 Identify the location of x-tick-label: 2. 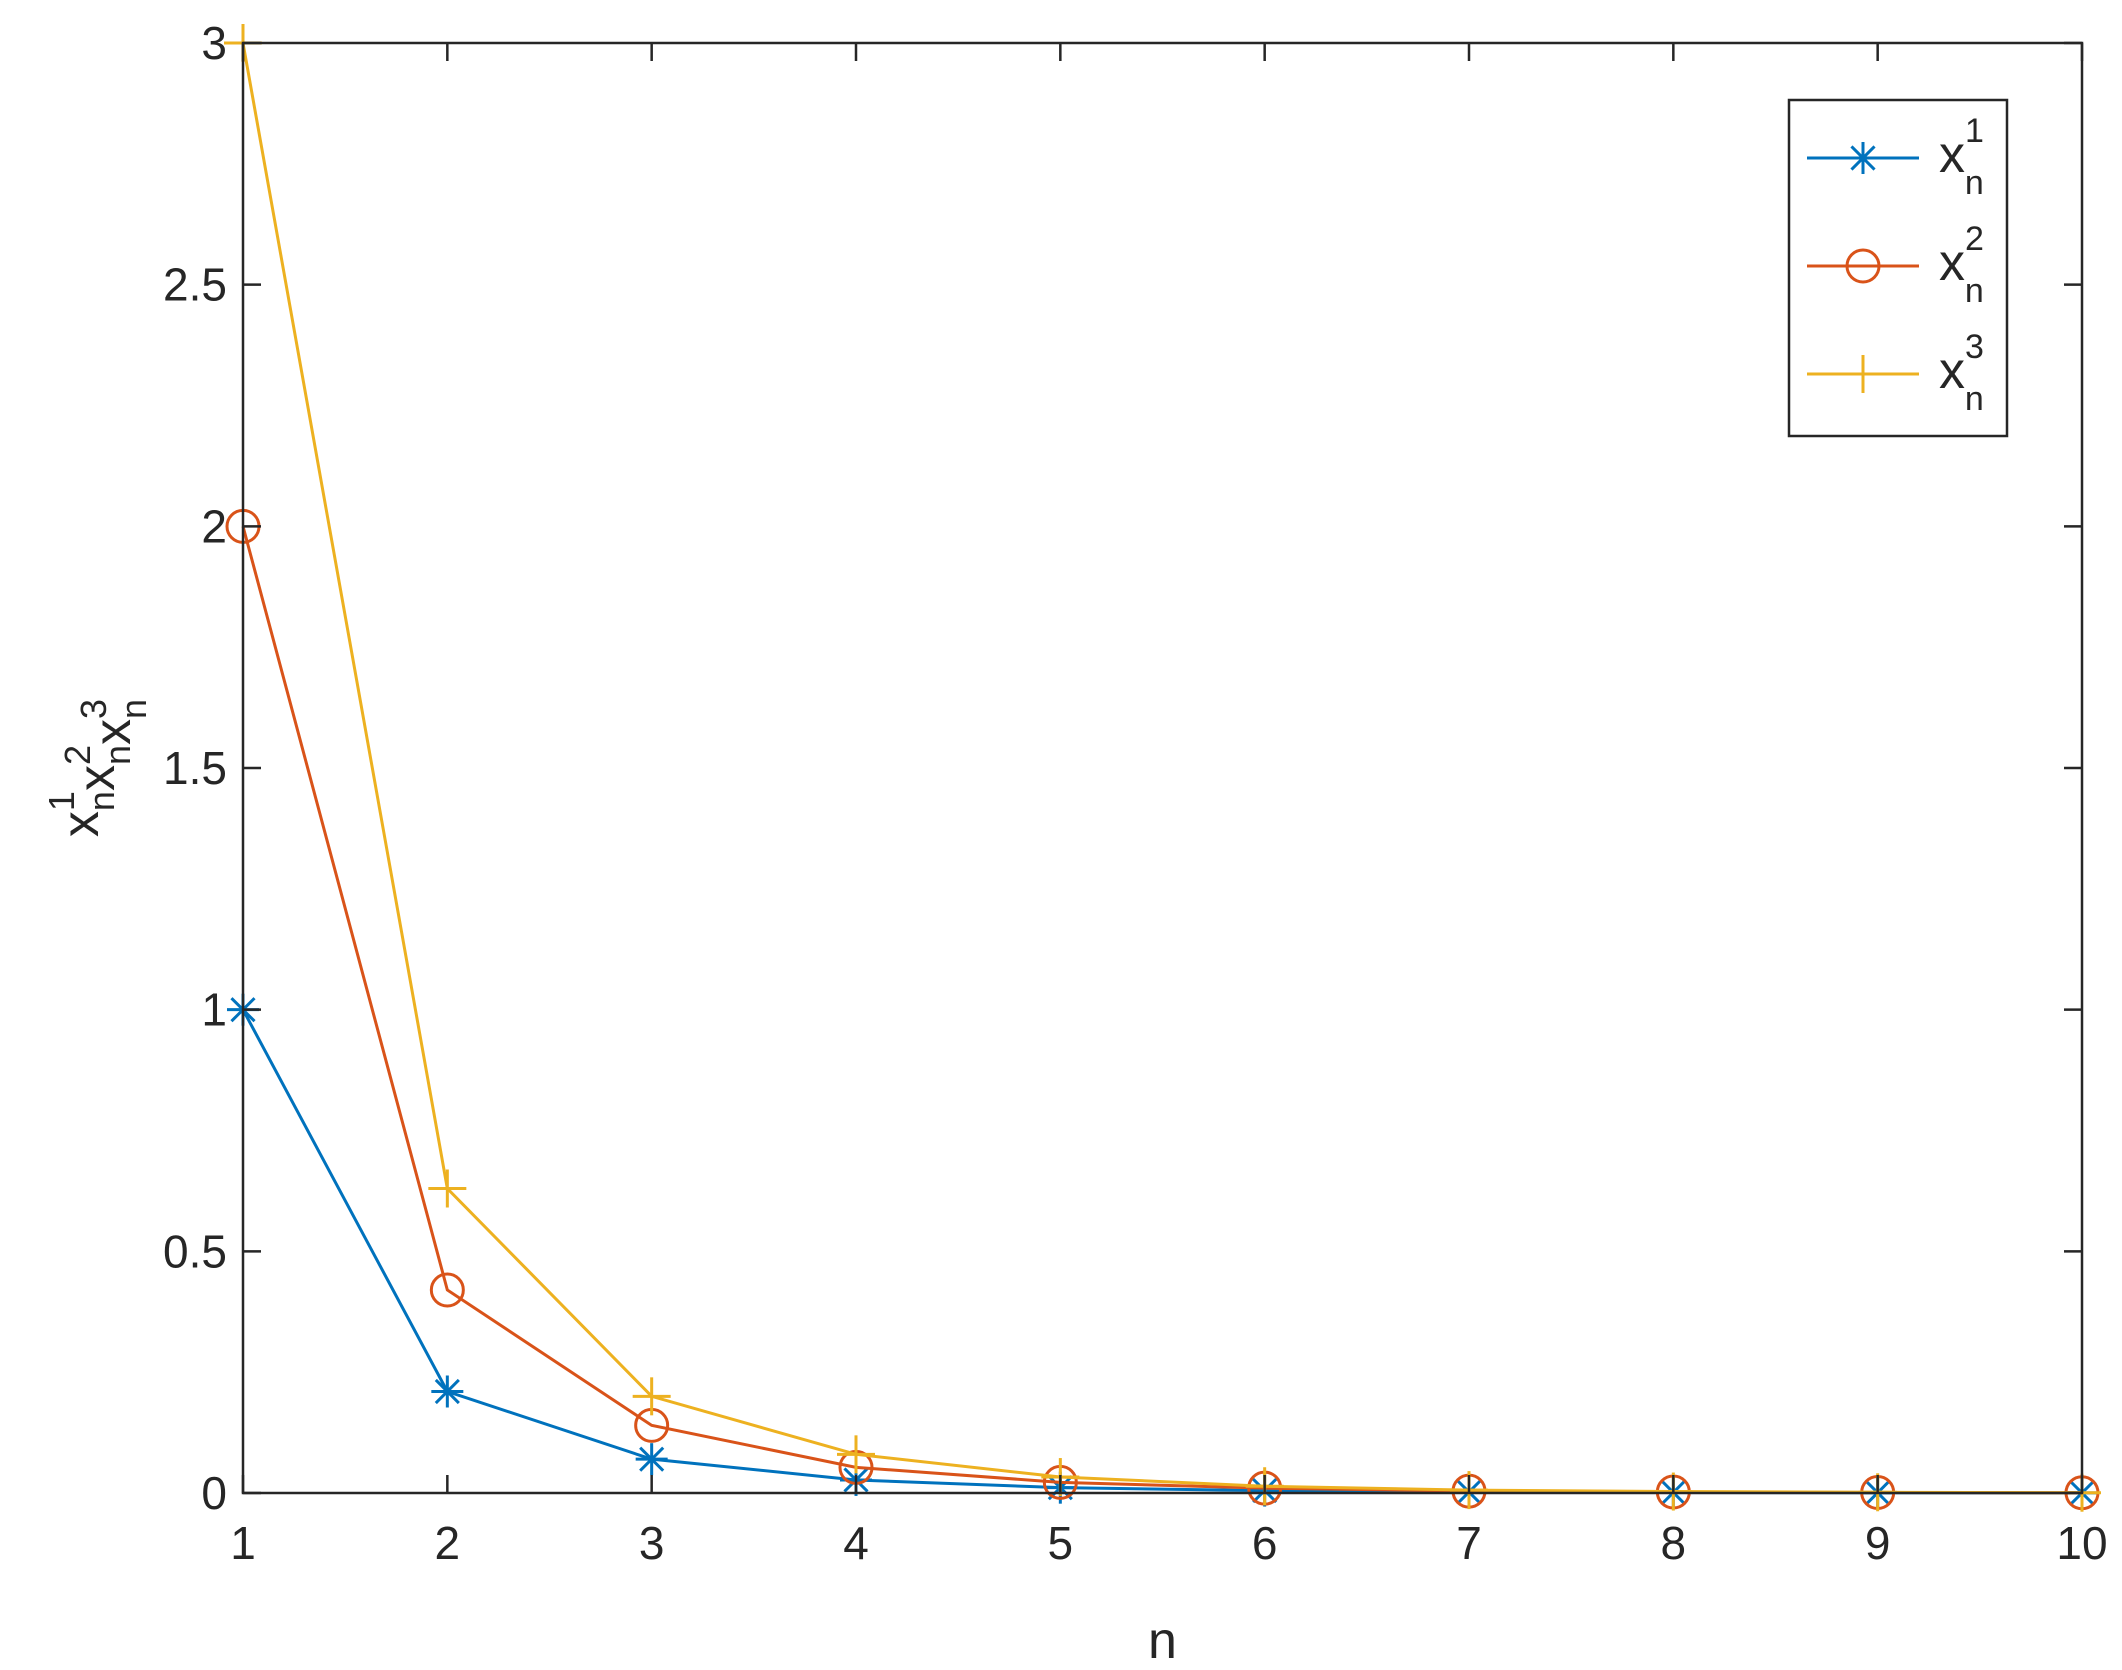
(448, 1543).